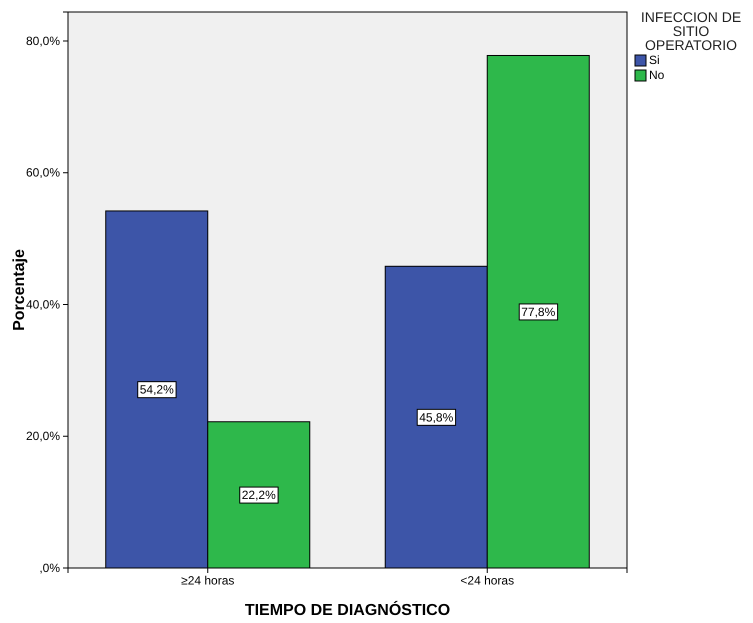 The height and width of the screenshot is (623, 753). I want to click on x-axis-title: TIEMPO DE DIAGNÓSTICO, so click(347, 609).